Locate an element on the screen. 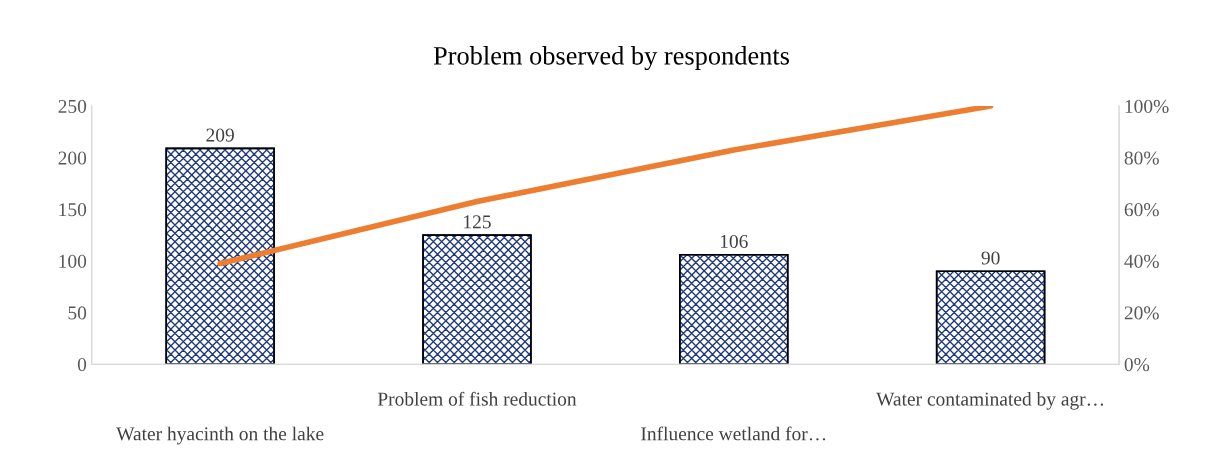 This screenshot has width=1223, height=461. y-tick-label: 200 is located at coordinates (72, 158).